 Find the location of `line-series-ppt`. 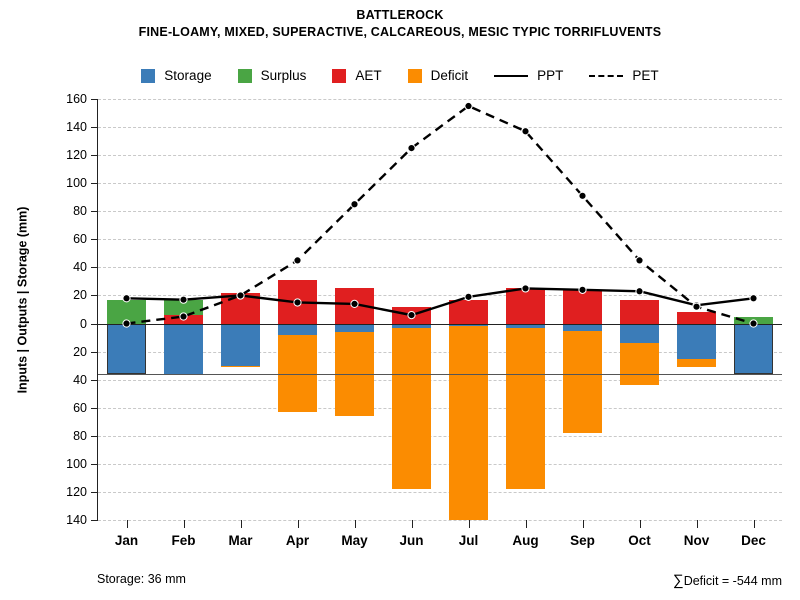

line-series-ppt is located at coordinates (440, 302).